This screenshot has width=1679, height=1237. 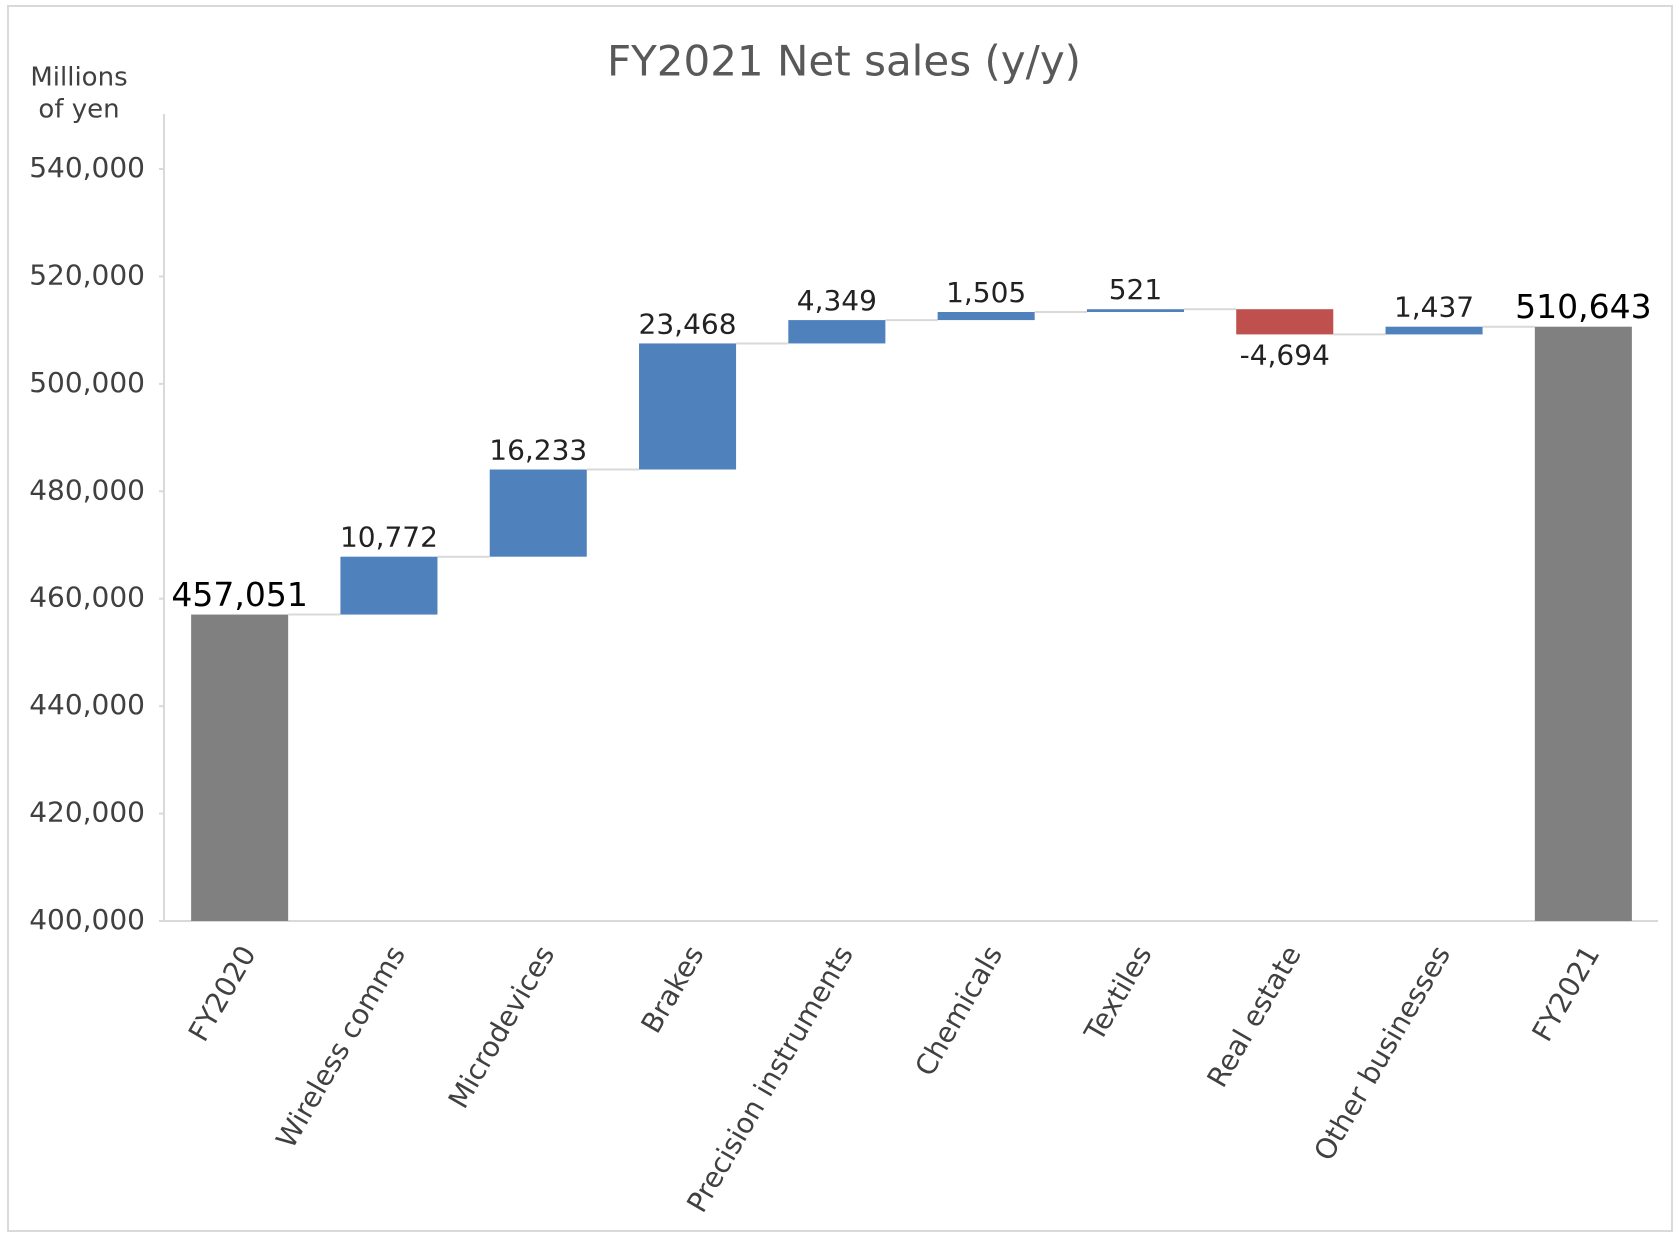 What do you see at coordinates (1285, 354) in the screenshot?
I see `value-label: -4,694` at bounding box center [1285, 354].